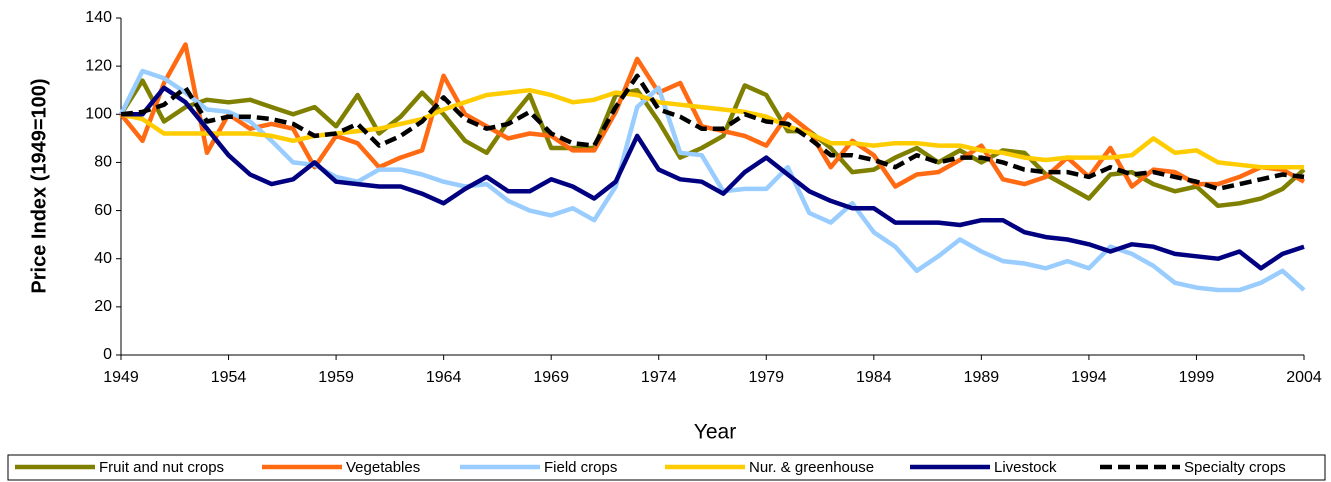 The width and height of the screenshot is (1331, 482). I want to click on y-tick-label: 120, so click(98, 65).